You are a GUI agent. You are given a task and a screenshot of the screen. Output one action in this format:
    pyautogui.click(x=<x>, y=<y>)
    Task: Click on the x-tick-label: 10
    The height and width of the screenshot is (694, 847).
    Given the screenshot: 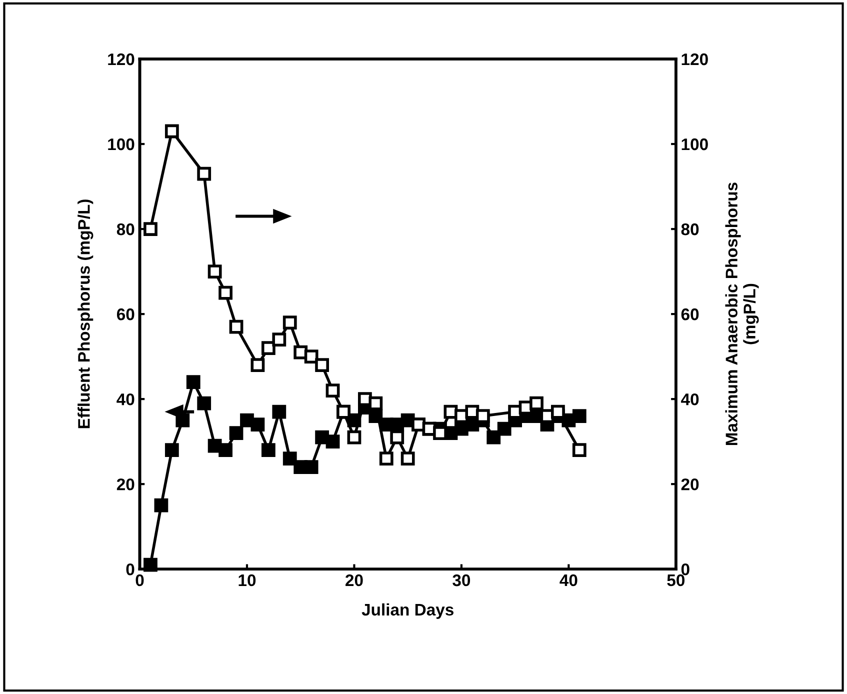 What is the action you would take?
    pyautogui.click(x=247, y=580)
    